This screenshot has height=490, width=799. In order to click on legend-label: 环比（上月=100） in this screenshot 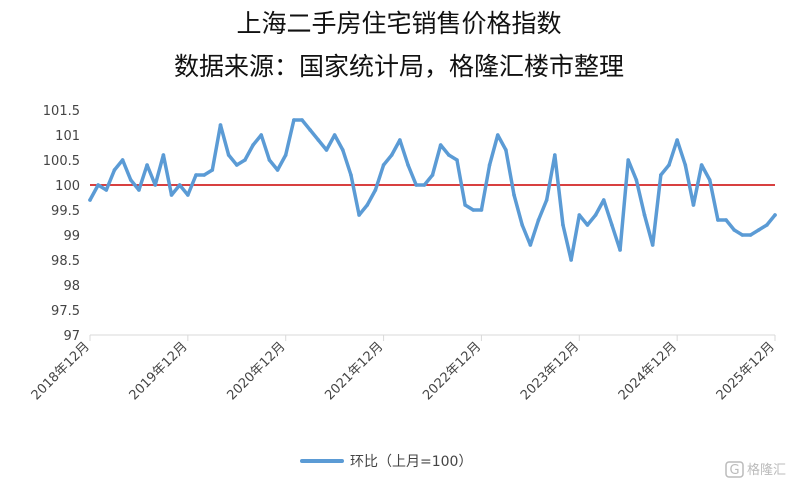, I will do `click(411, 462)`.